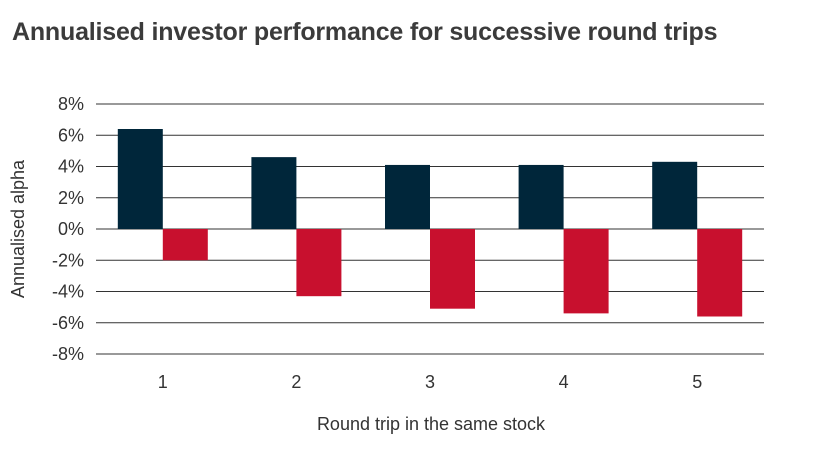  I want to click on x-tick-label: 1, so click(163, 382).